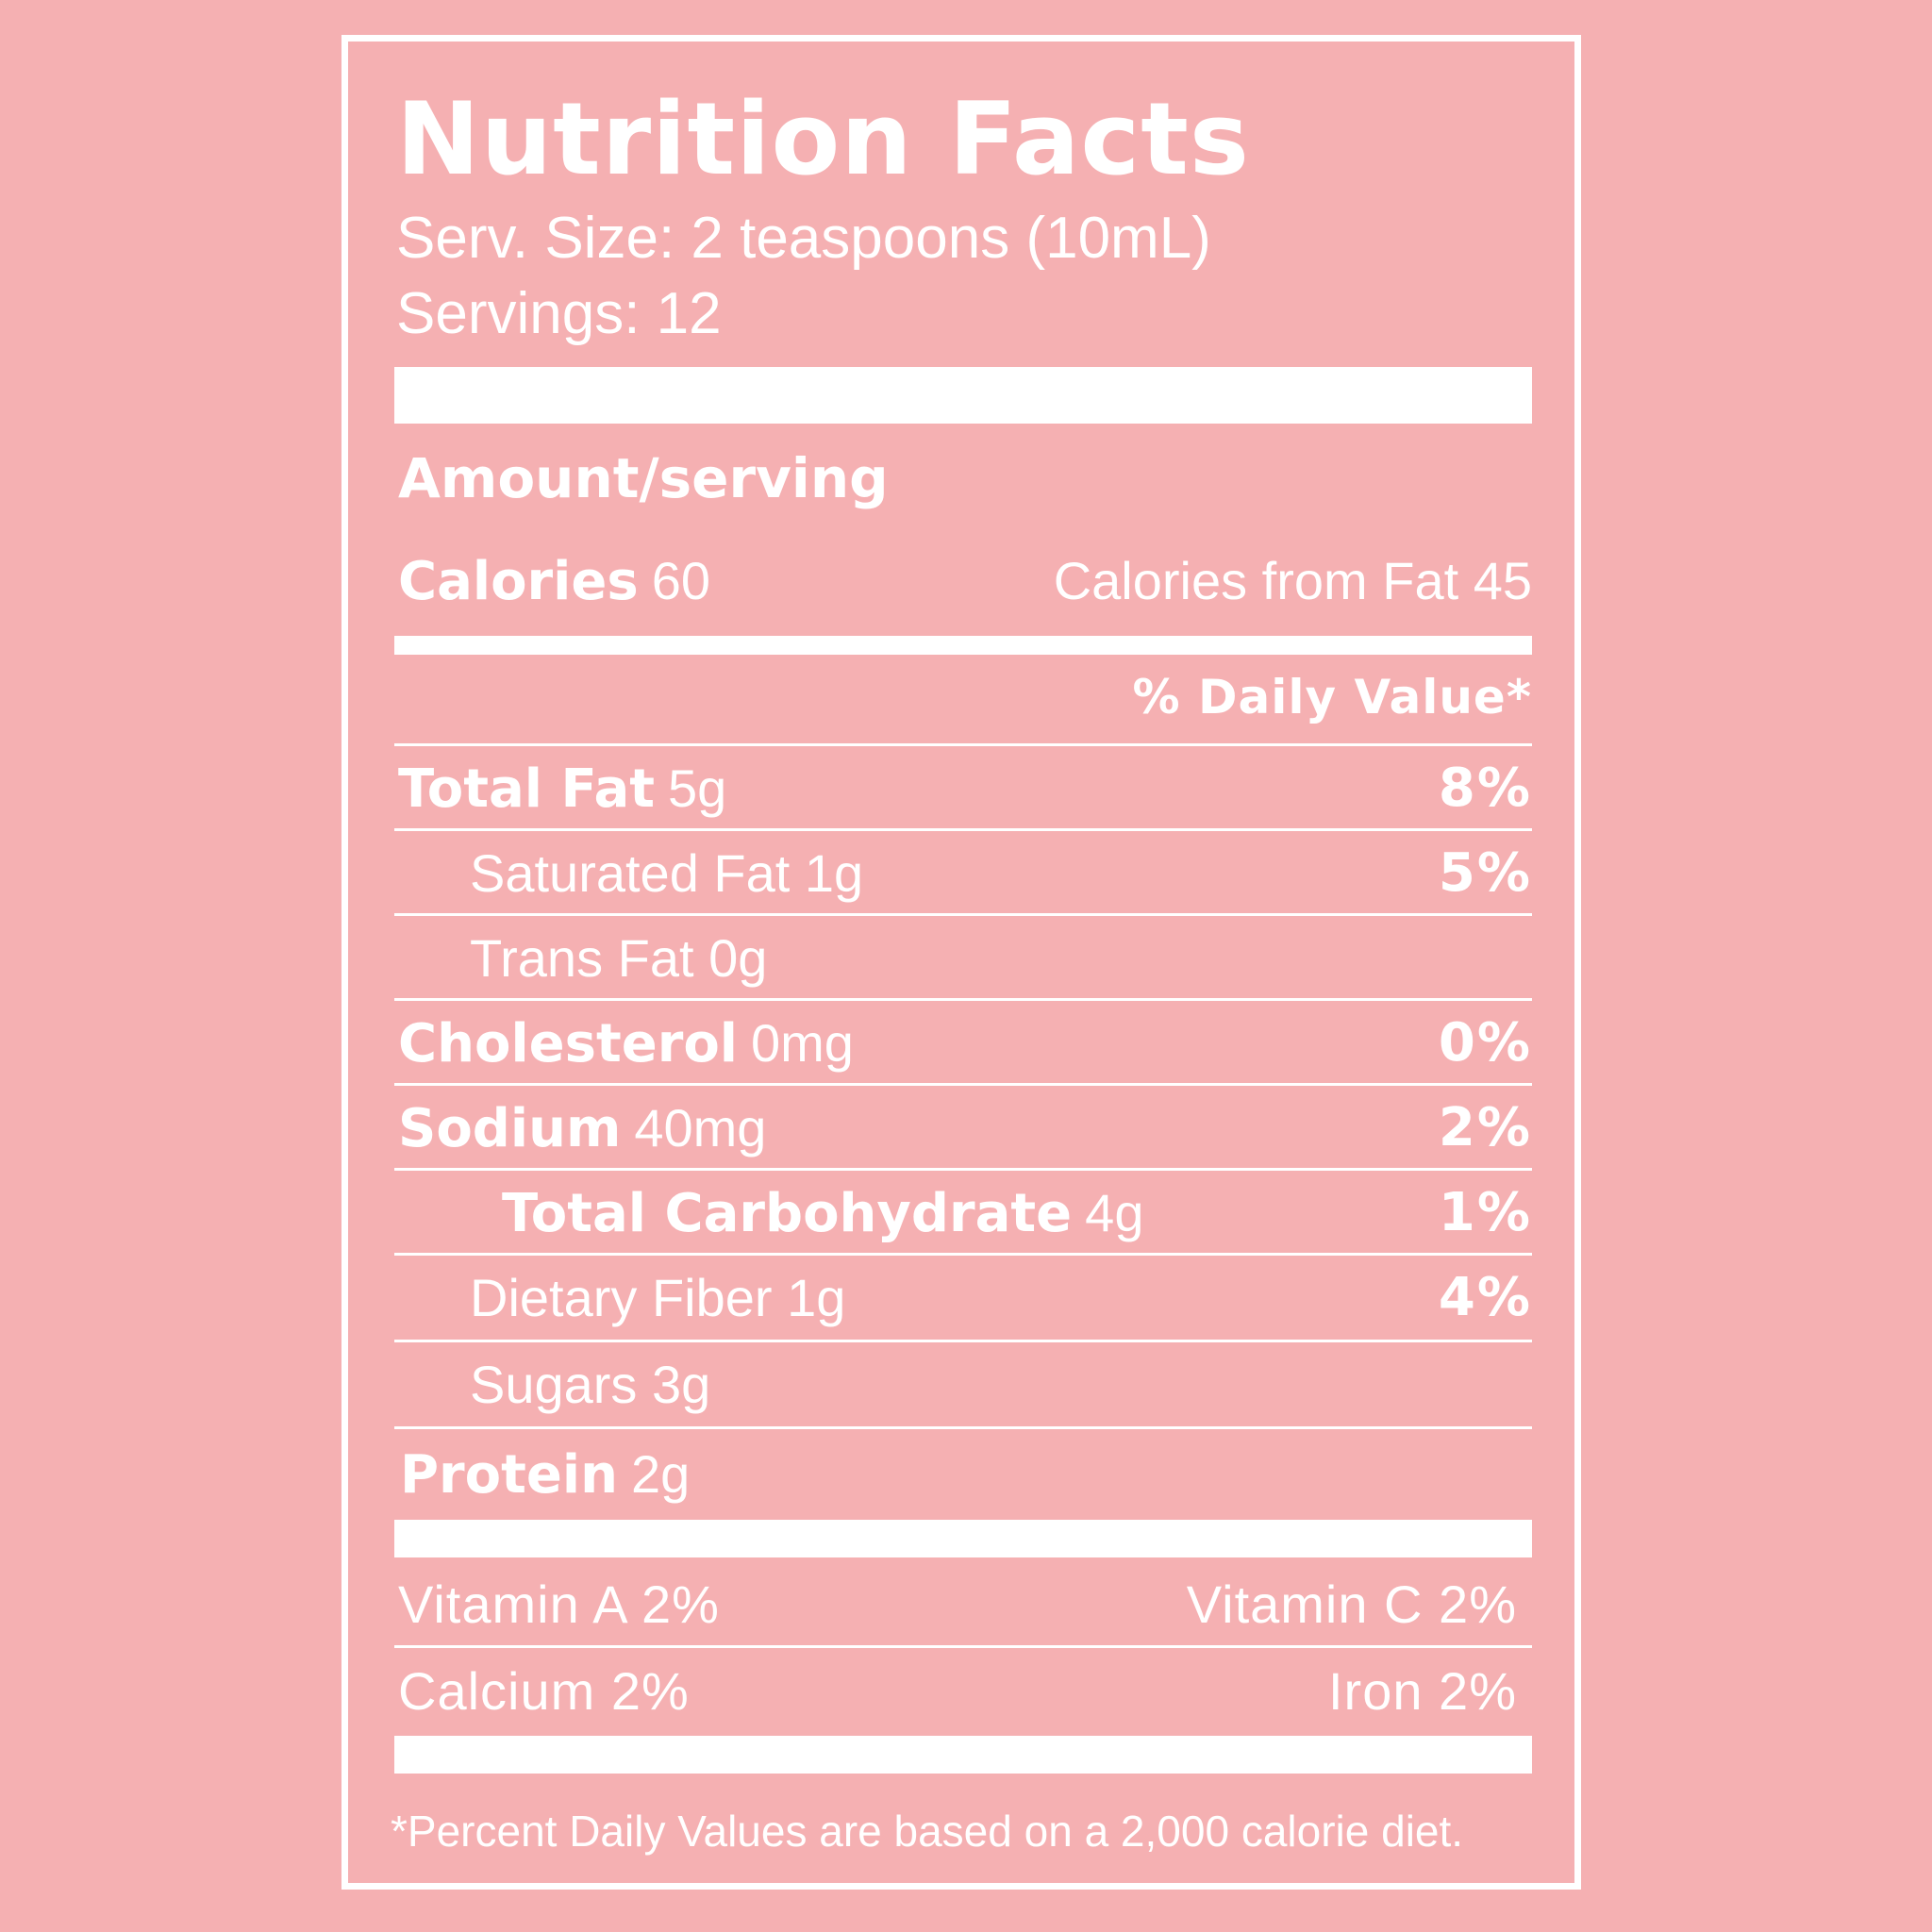  Describe the element at coordinates (1485, 789) in the screenshot. I see `nutrient-percent: 8%` at that location.